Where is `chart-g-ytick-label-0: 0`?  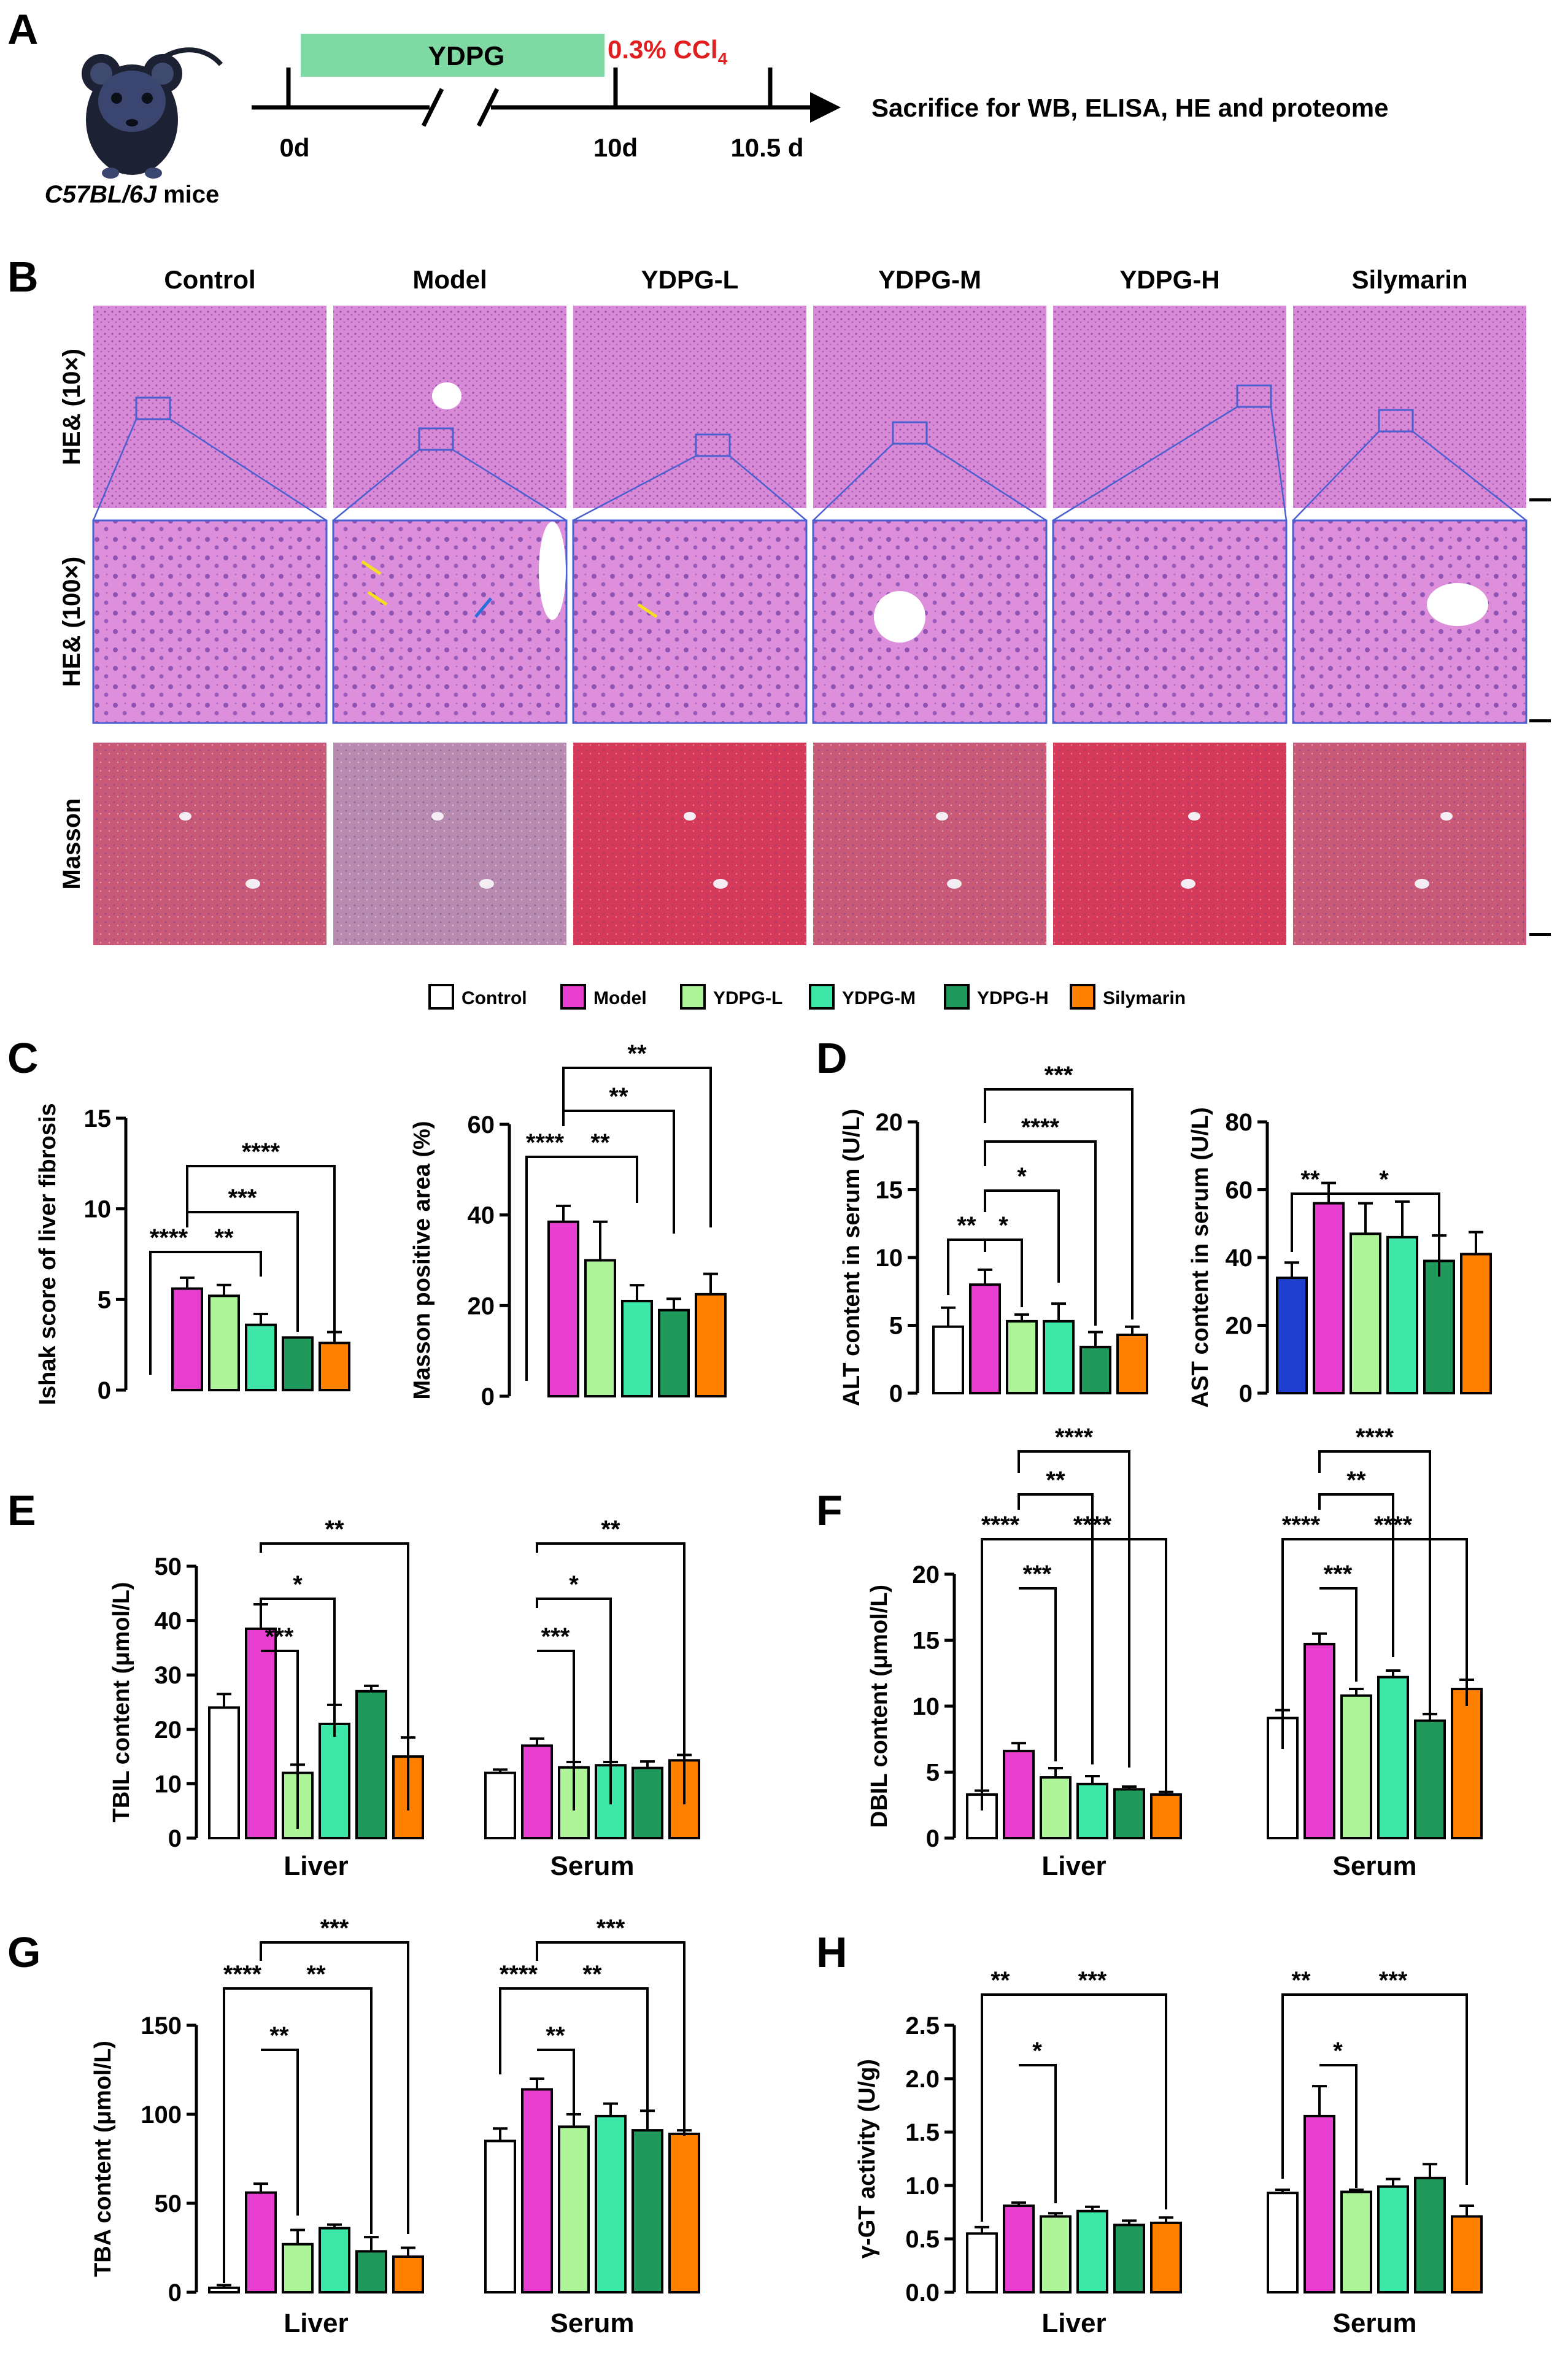
chart-g-ytick-label-0: 0 is located at coordinates (175, 2292).